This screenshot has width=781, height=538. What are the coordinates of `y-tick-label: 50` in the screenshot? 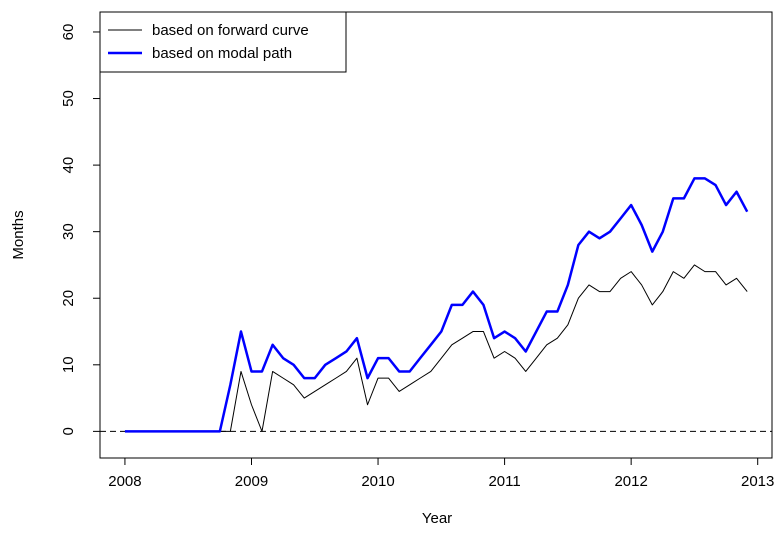 It's located at (68, 98).